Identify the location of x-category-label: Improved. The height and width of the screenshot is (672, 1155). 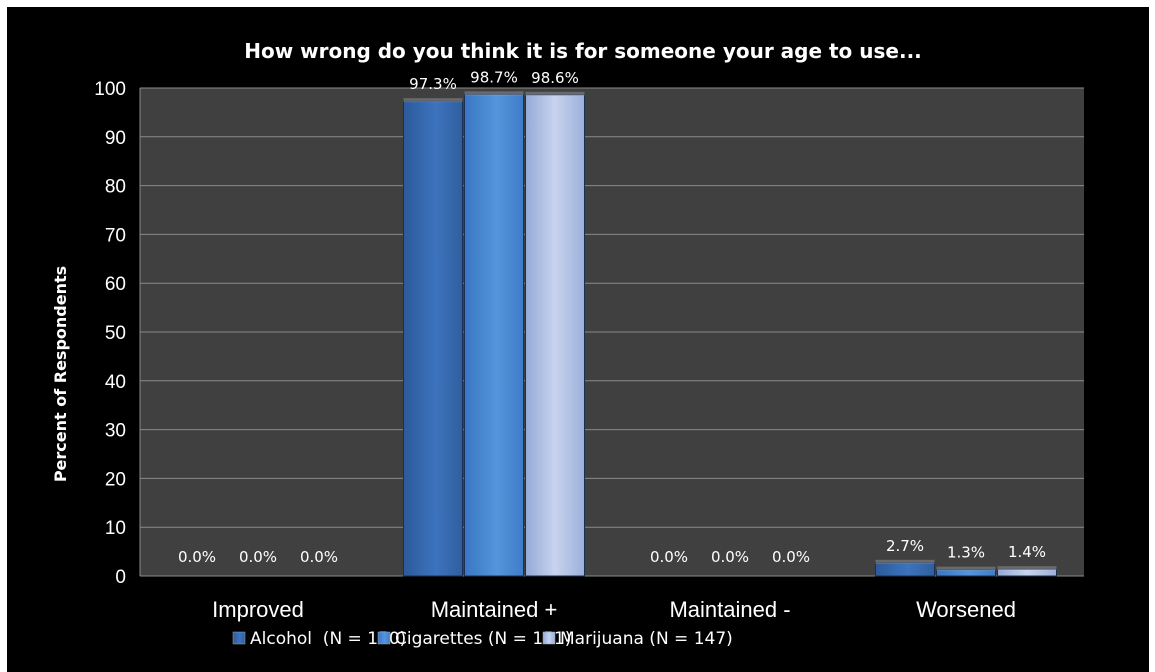
(258, 609).